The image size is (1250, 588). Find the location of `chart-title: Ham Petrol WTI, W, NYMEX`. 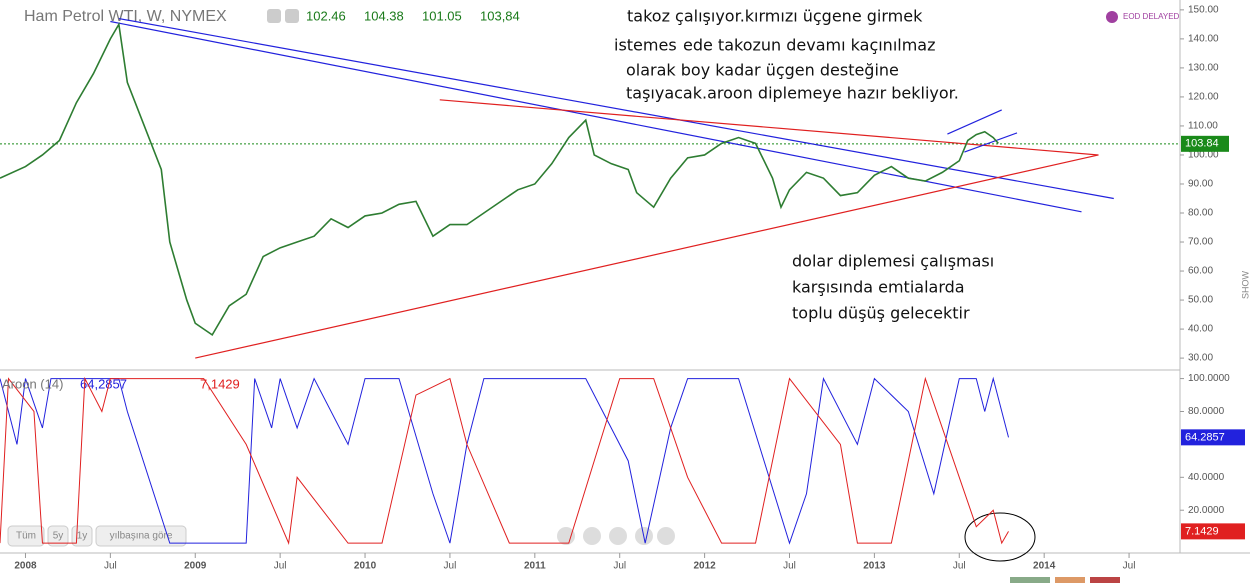

chart-title: Ham Petrol WTI, W, NYMEX is located at coordinates (125, 16).